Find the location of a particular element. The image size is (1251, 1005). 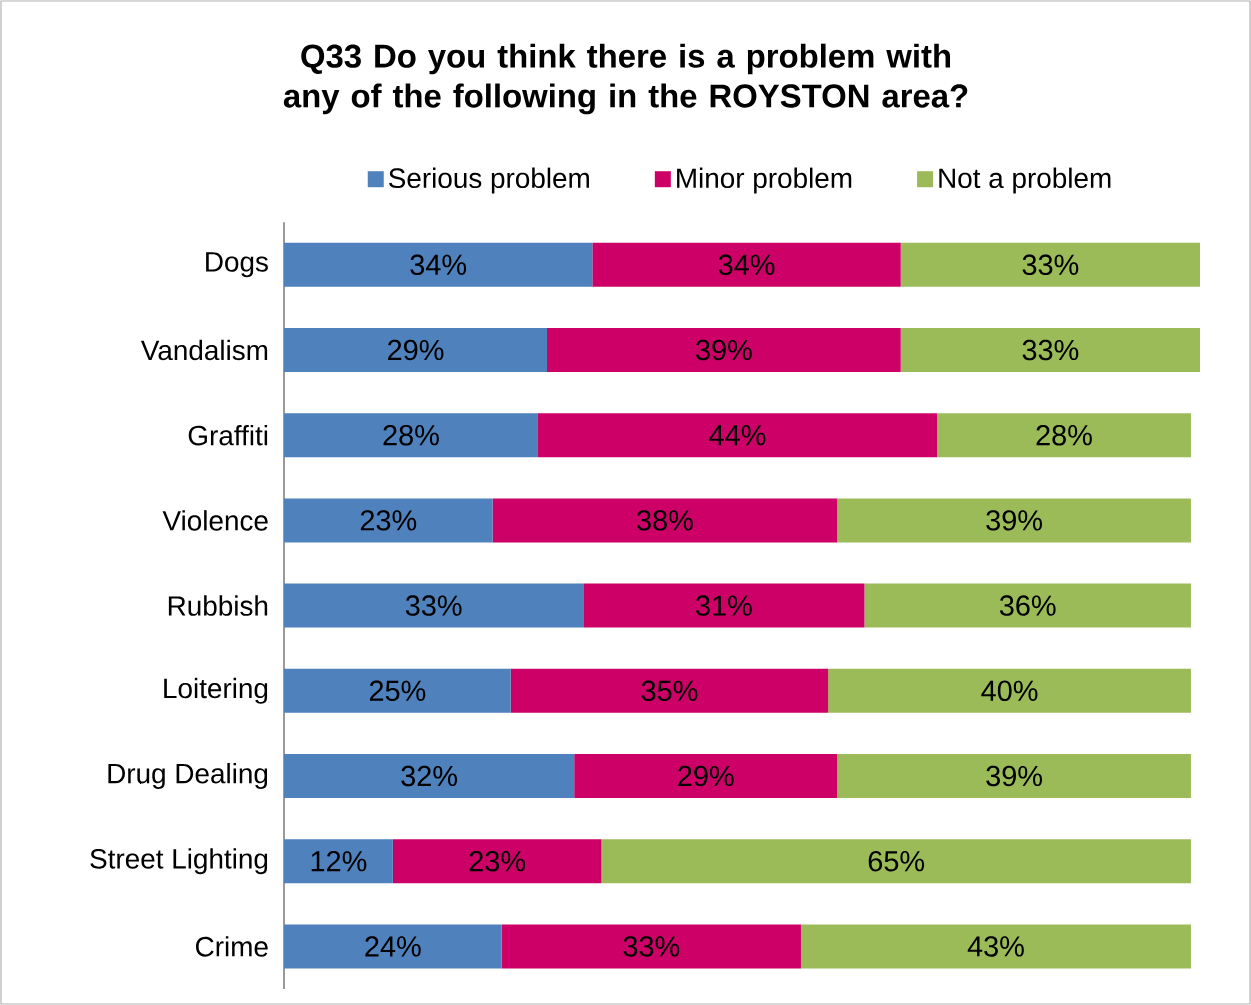

data-label: 12% is located at coordinates (339, 861).